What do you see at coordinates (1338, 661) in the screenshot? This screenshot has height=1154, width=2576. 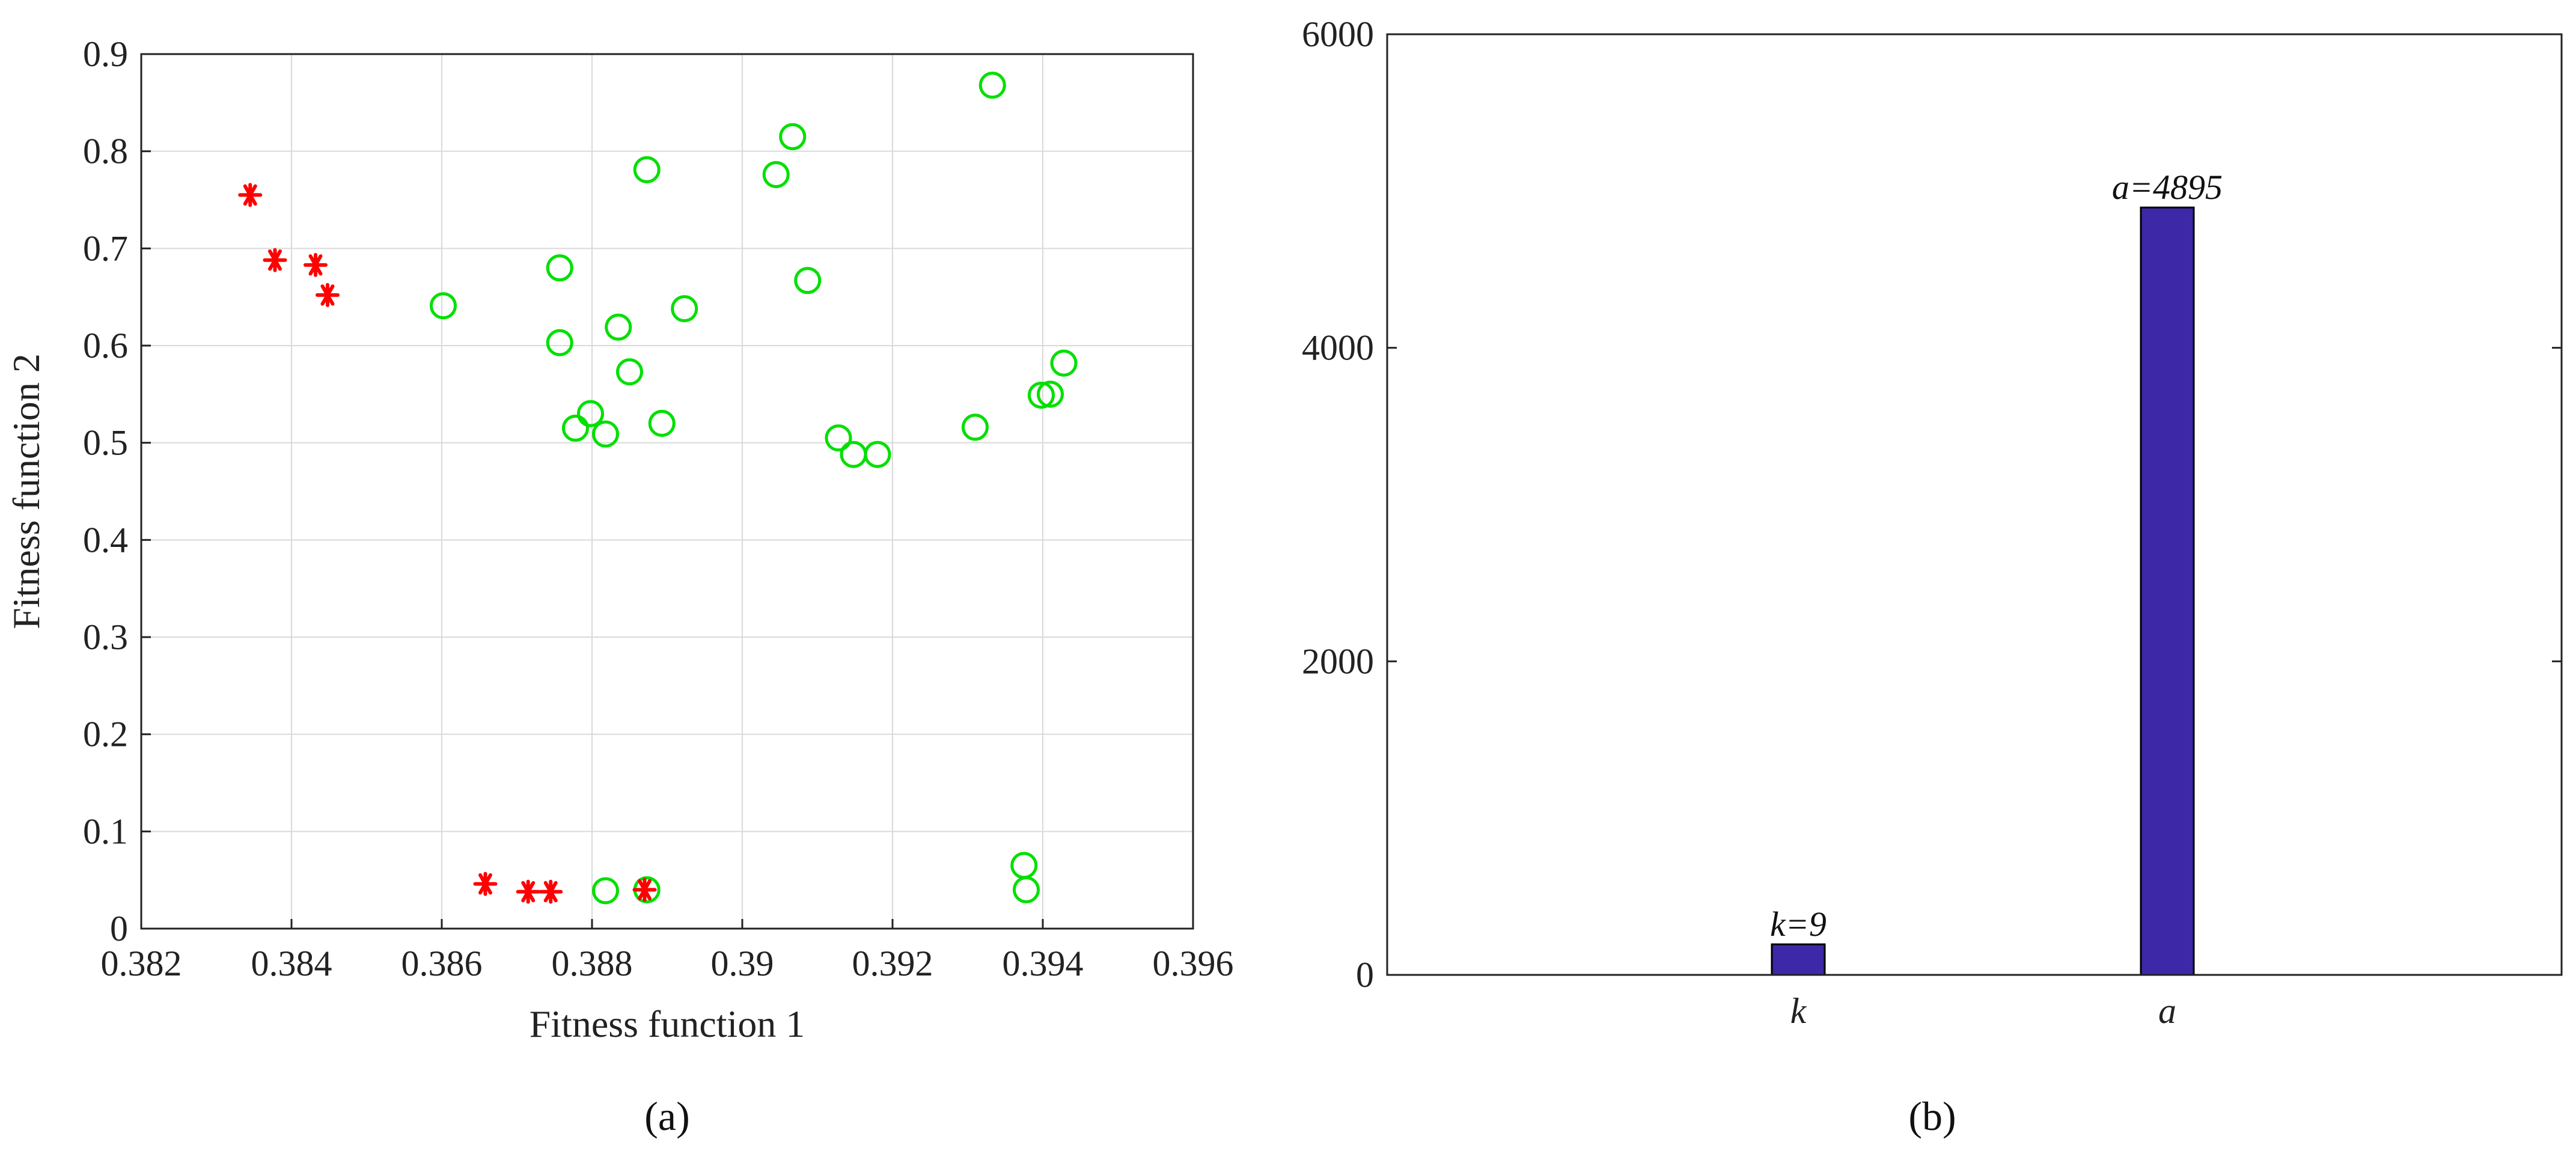 I see `bar-y-tick-label: 2000` at bounding box center [1338, 661].